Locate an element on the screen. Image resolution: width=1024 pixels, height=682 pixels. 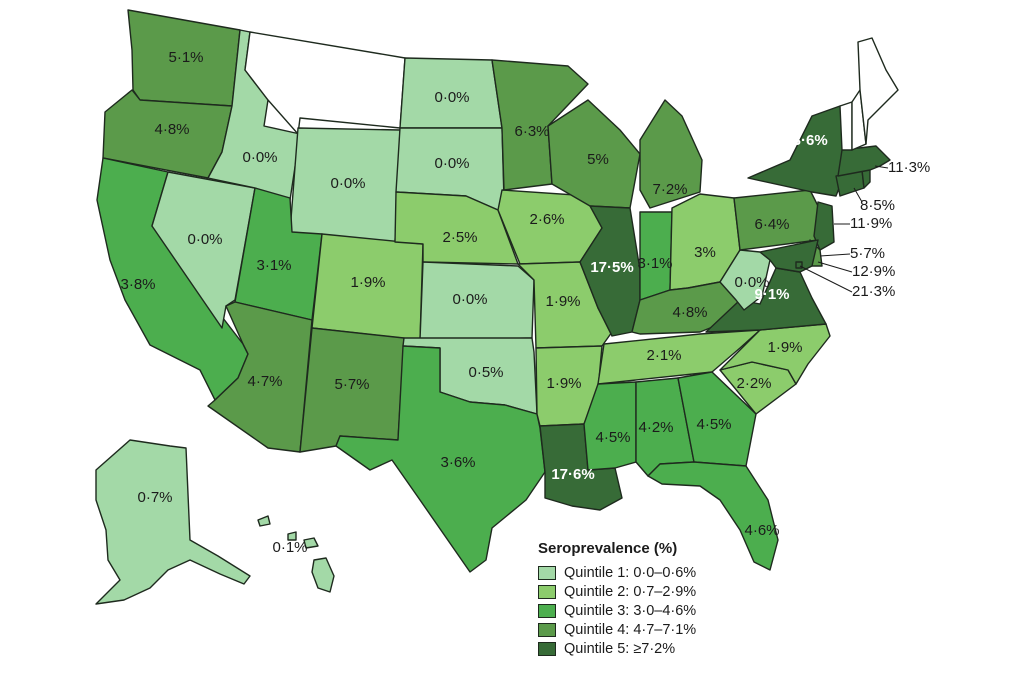
state-TX is located at coordinates (440, 459).